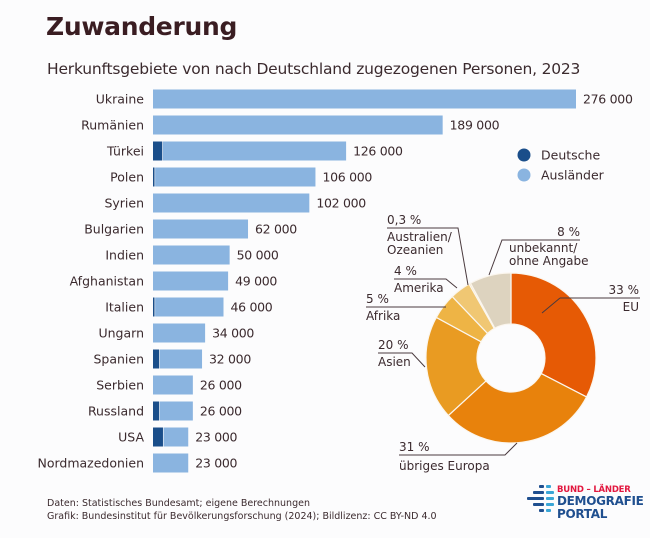 The image size is (650, 538). I want to click on bar-row: USA 23 000, so click(178, 437).